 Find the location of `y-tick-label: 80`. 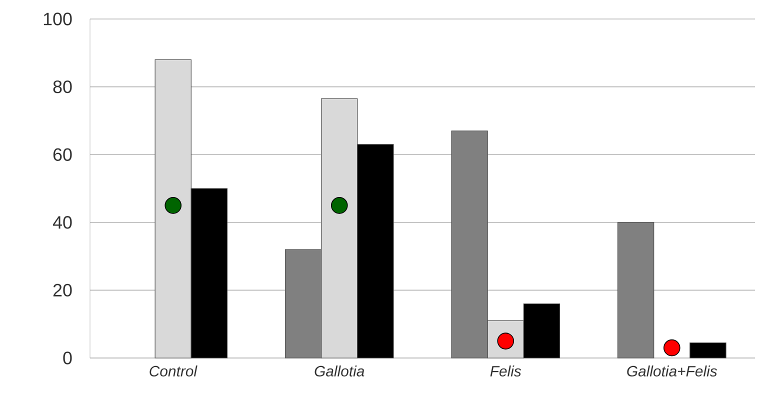

y-tick-label: 80 is located at coordinates (62, 87).